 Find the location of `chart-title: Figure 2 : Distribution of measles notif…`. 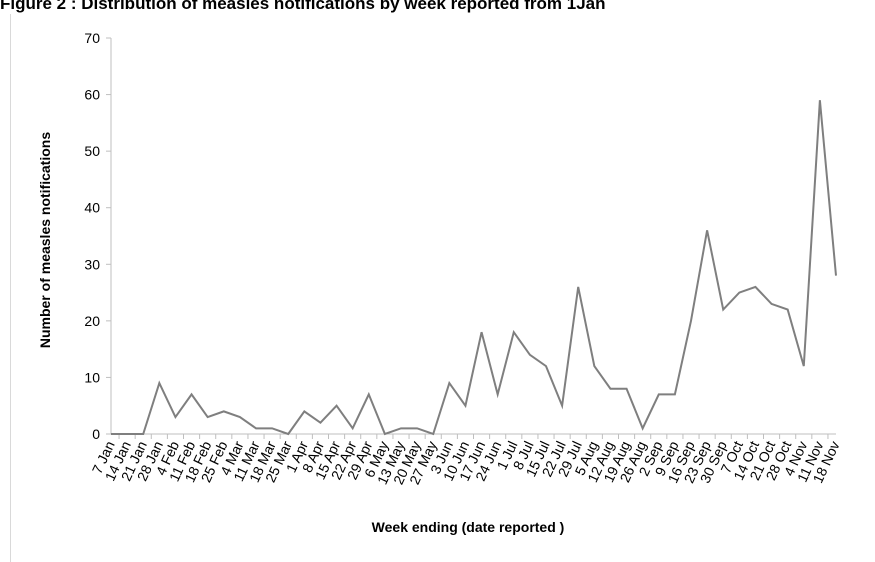

chart-title: Figure 2 : Distribution of measles notif… is located at coordinates (303, 6).